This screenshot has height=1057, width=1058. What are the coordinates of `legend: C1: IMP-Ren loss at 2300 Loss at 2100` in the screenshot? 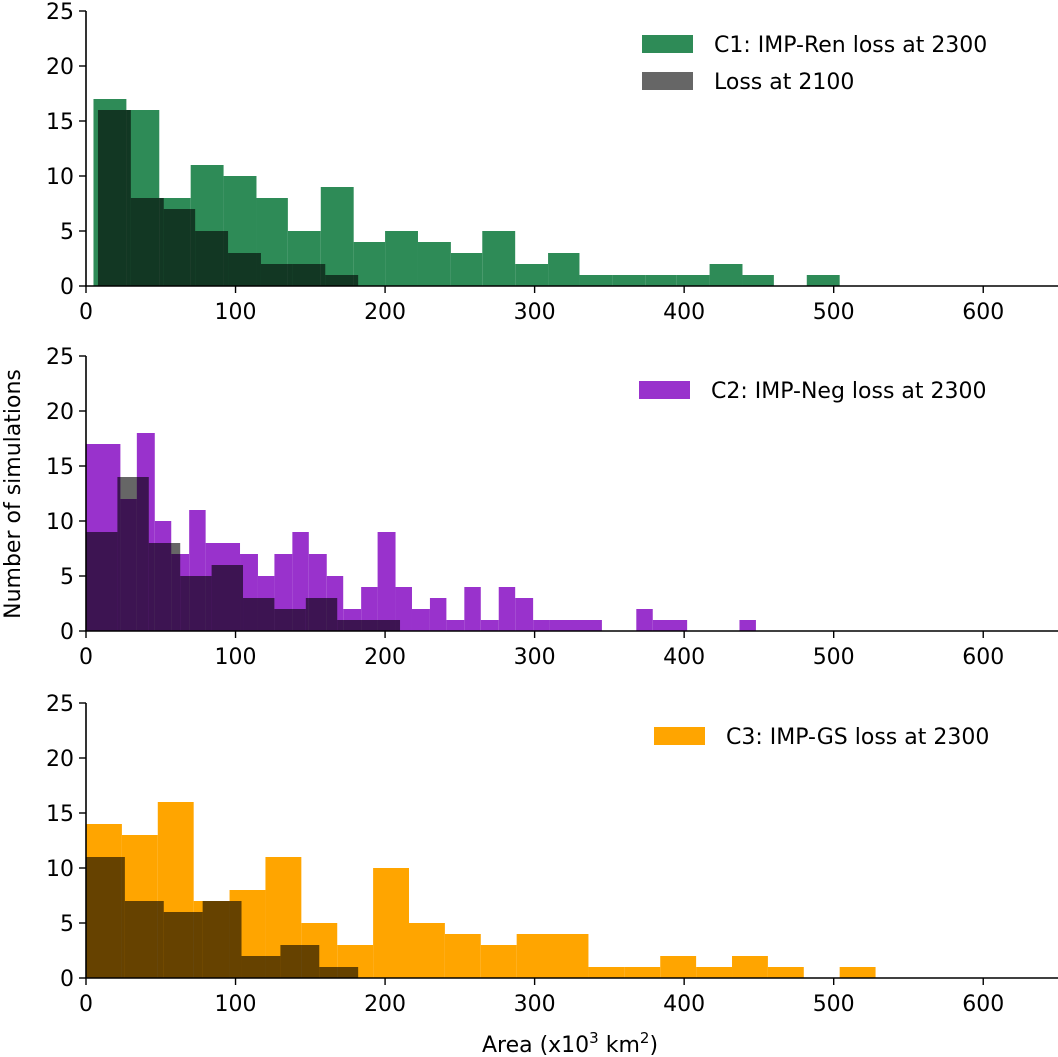 It's located at (814, 64).